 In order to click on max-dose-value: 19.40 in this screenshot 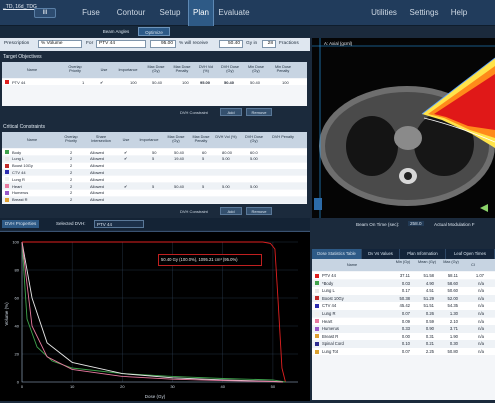, I will do `click(179, 159)`.